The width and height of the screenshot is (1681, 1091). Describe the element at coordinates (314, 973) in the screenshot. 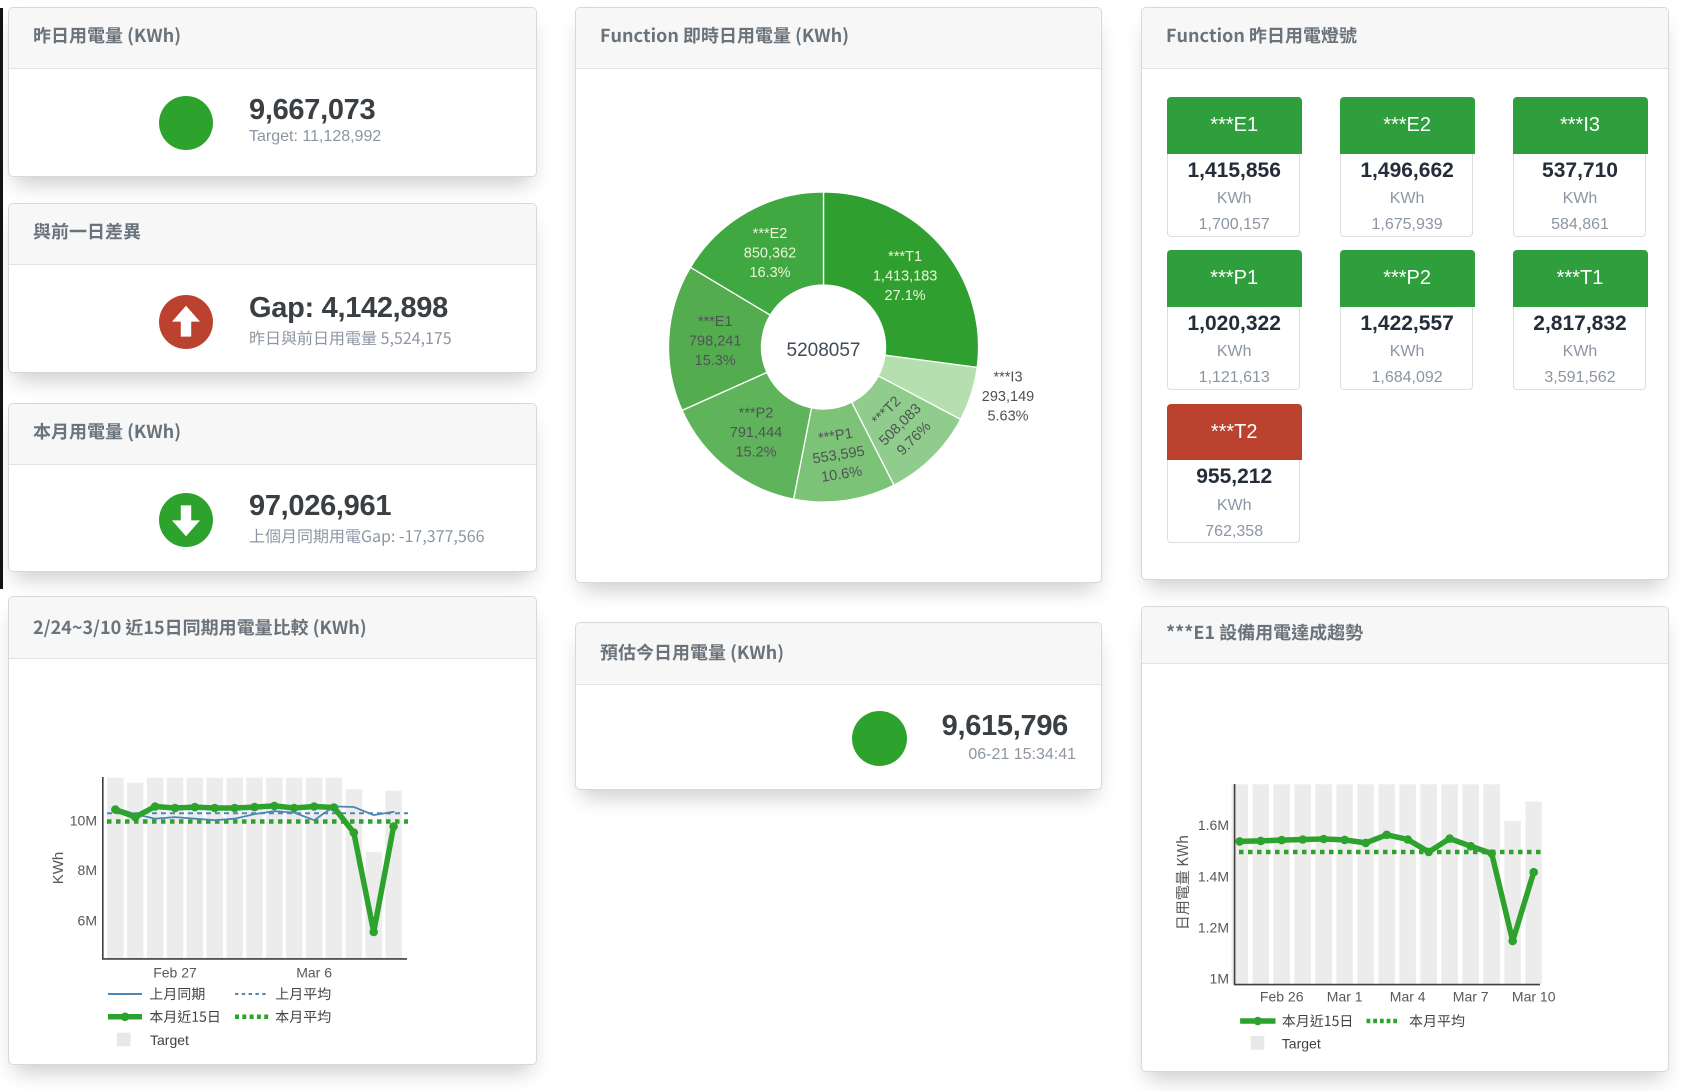

I see `svg-text: Mar 6` at that location.